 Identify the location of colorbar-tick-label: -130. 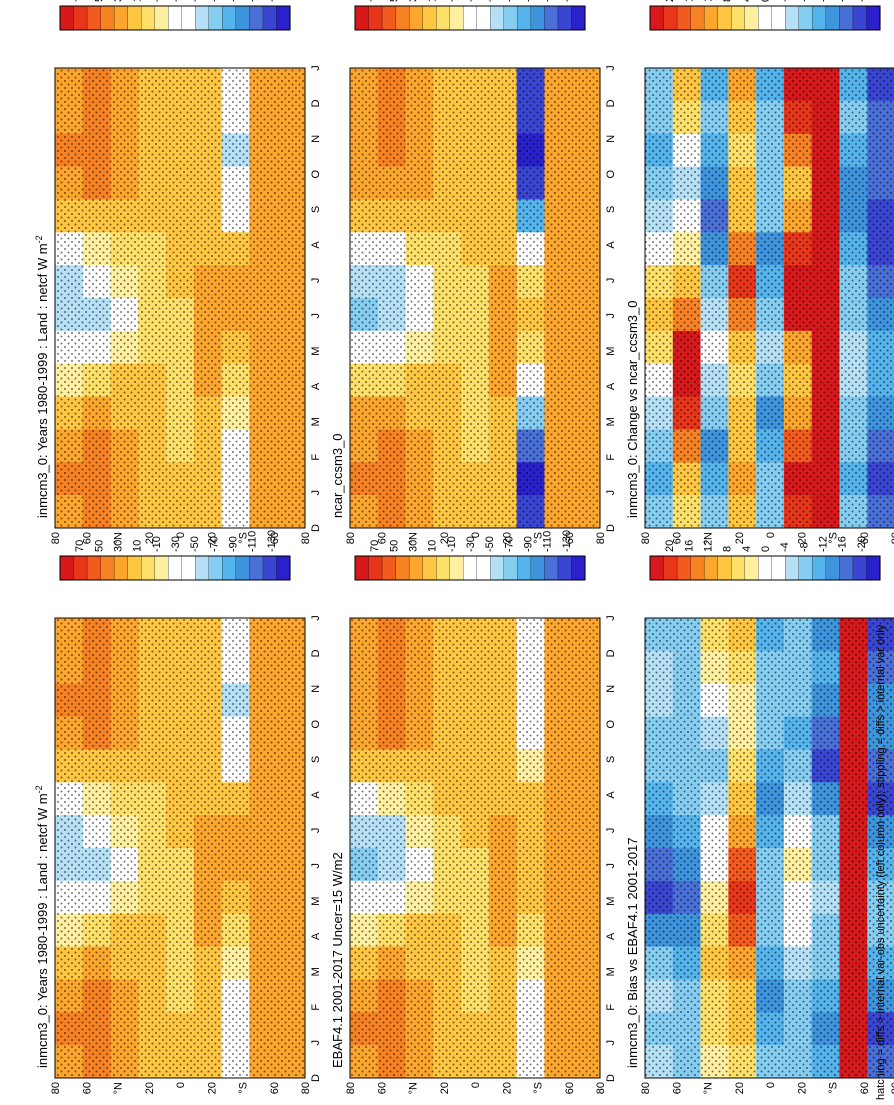
(567, 541).